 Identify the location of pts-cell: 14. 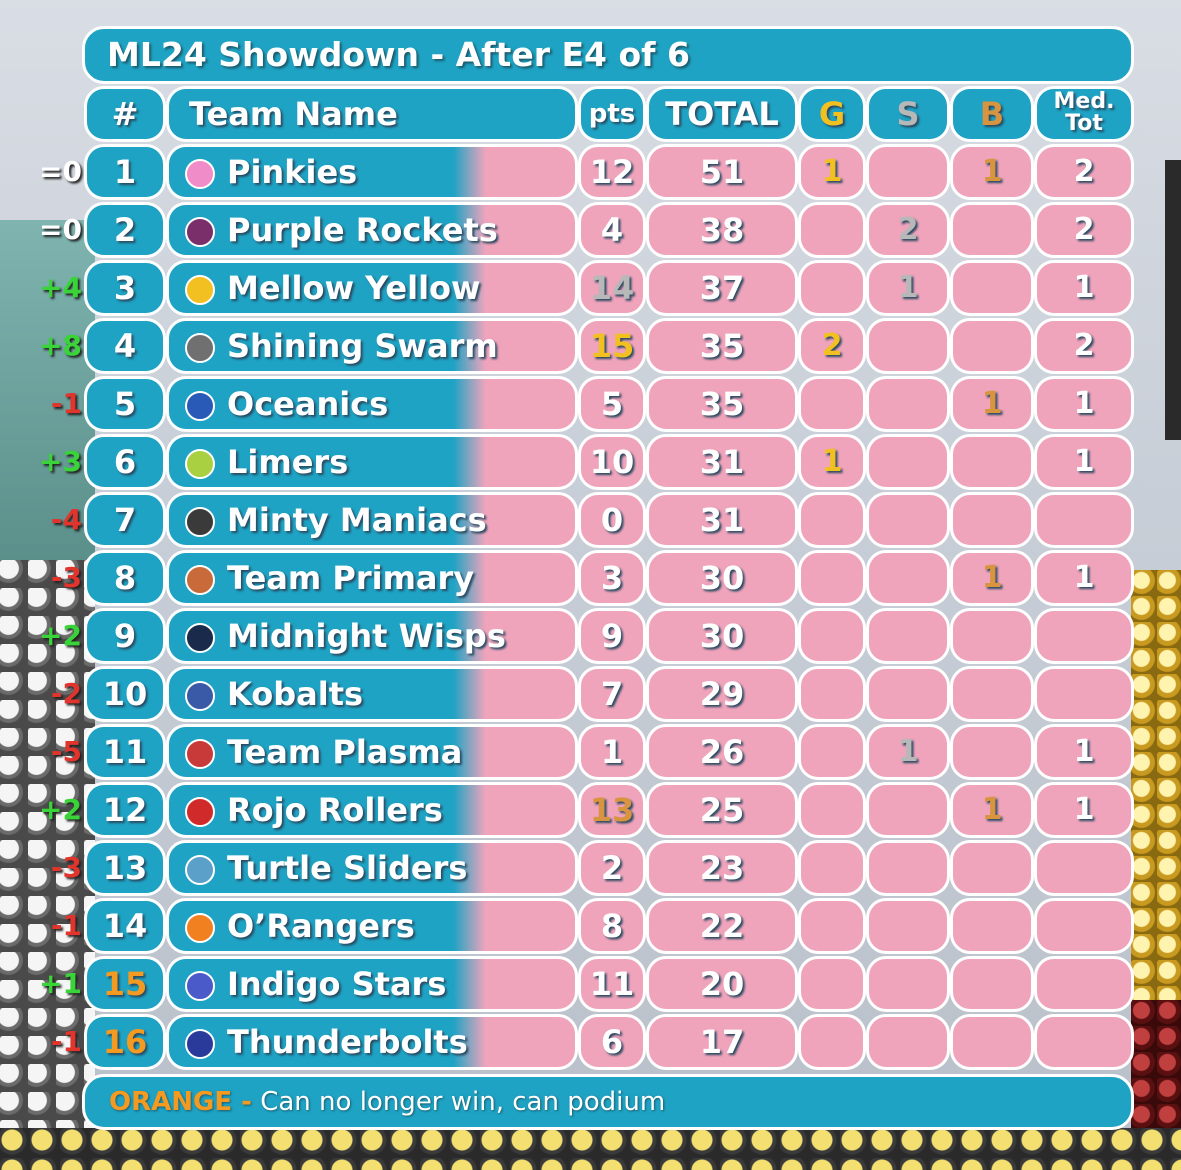
(612, 288).